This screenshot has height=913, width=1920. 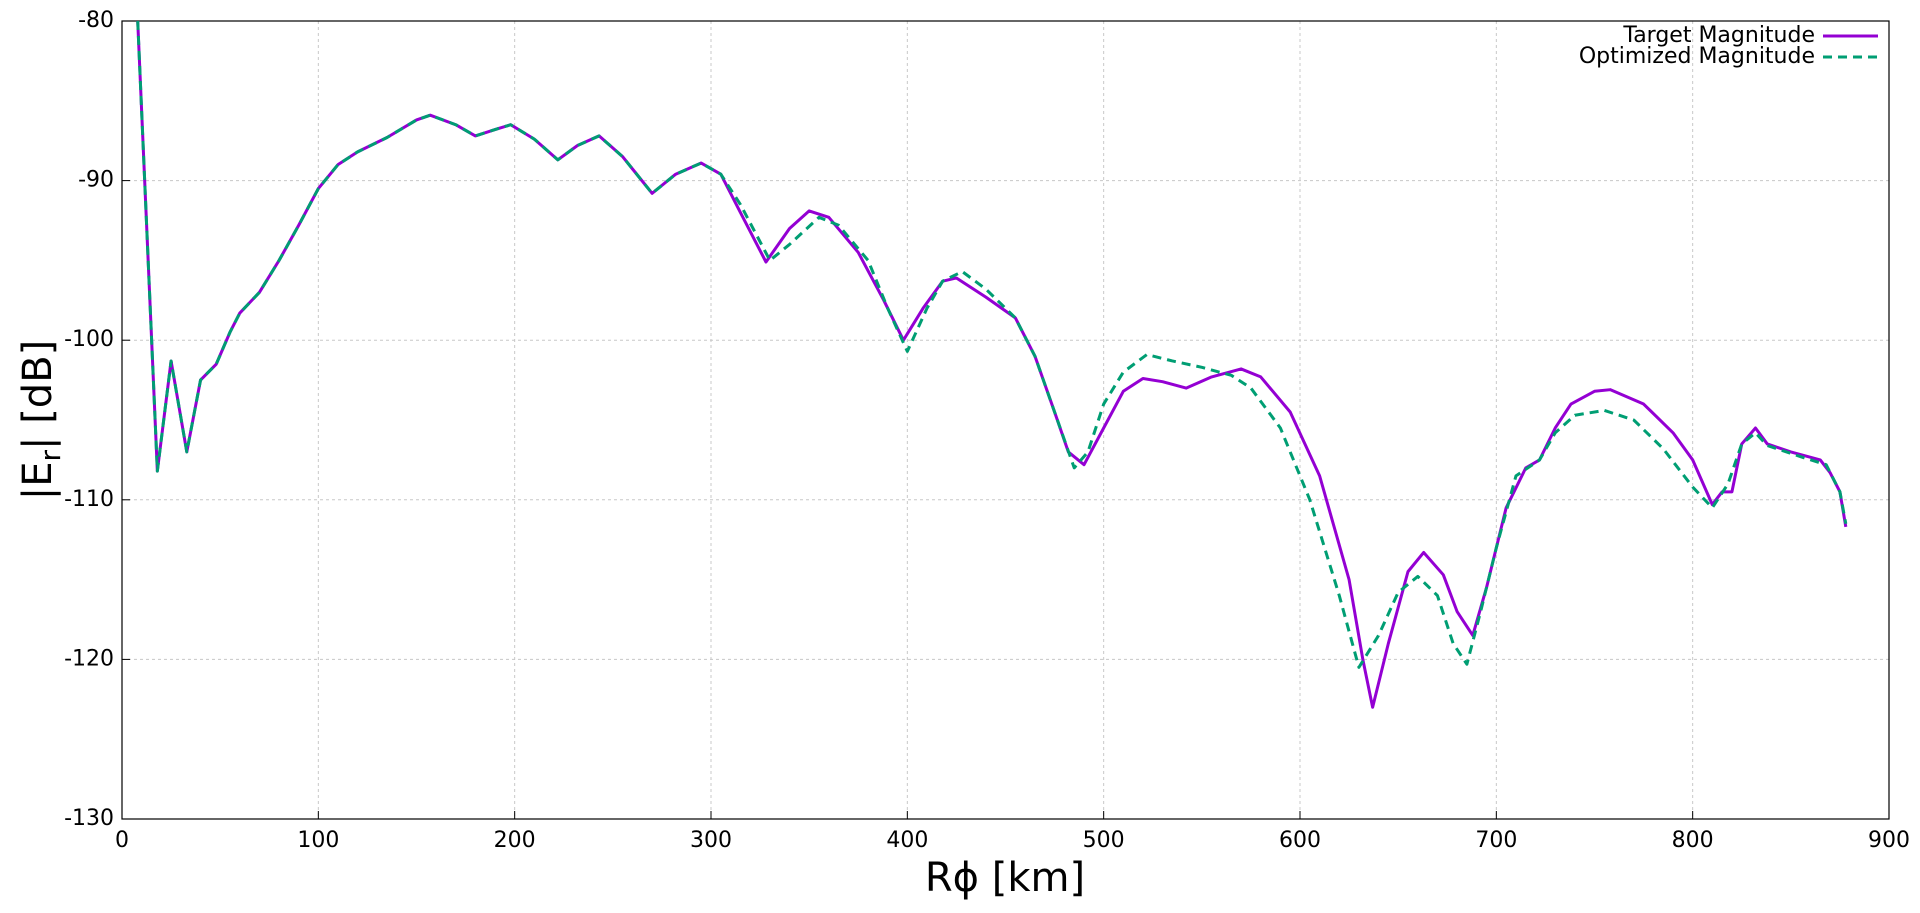 I want to click on x-tick-label: 900, so click(x=1889, y=840).